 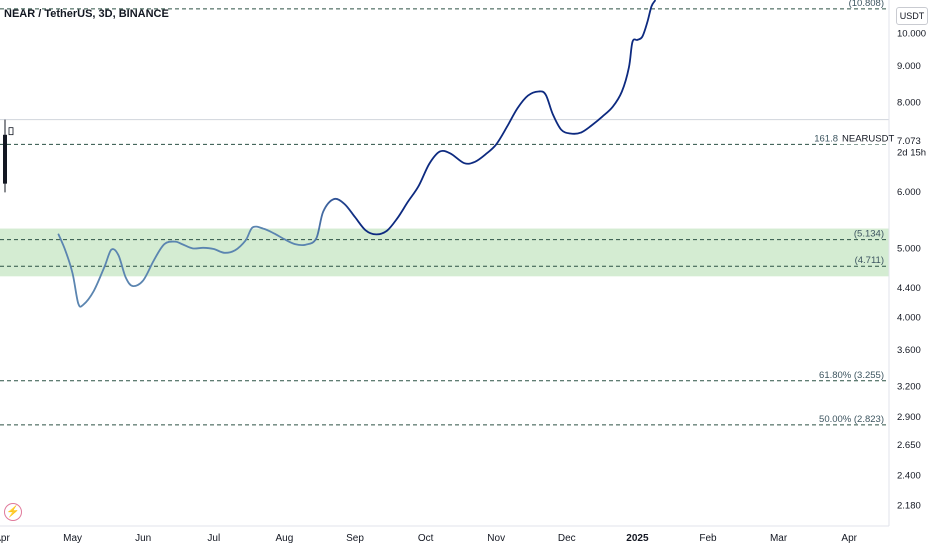 What do you see at coordinates (11, 131) in the screenshot?
I see `candle-marker` at bounding box center [11, 131].